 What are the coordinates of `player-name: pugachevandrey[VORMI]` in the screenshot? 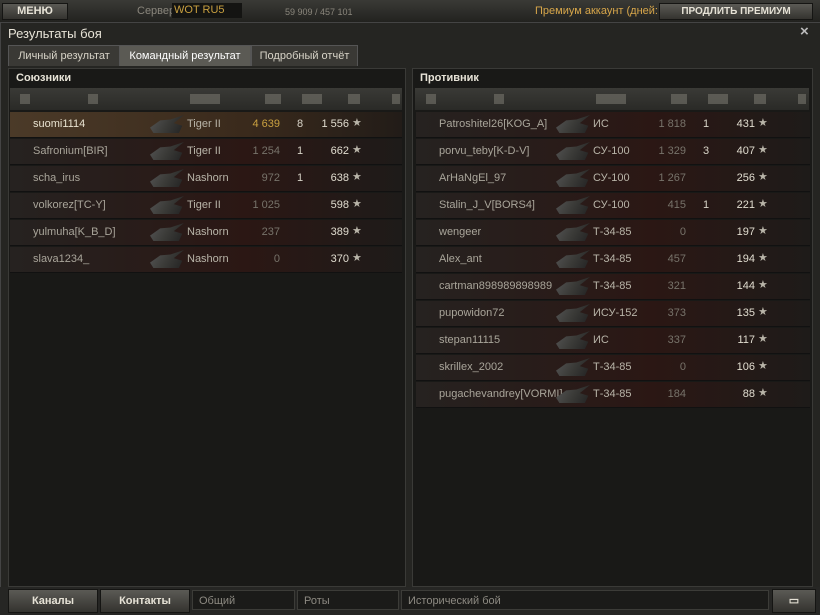 It's located at (501, 394).